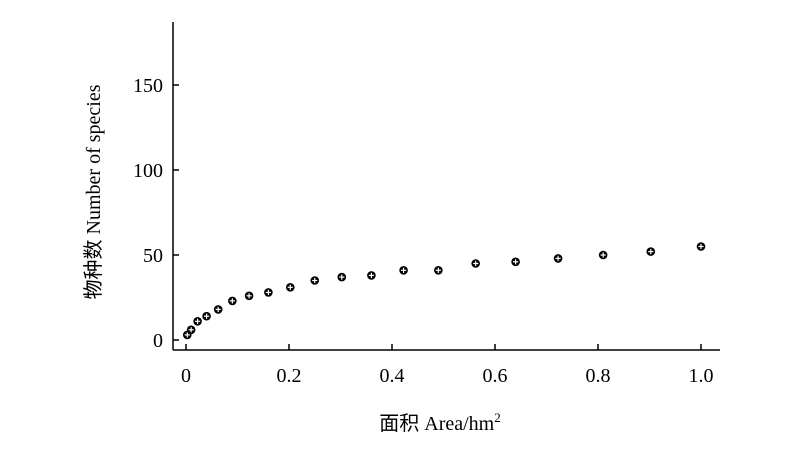 The width and height of the screenshot is (800, 451). What do you see at coordinates (497, 417) in the screenshot?
I see `x-axis-label-superscript: 2` at bounding box center [497, 417].